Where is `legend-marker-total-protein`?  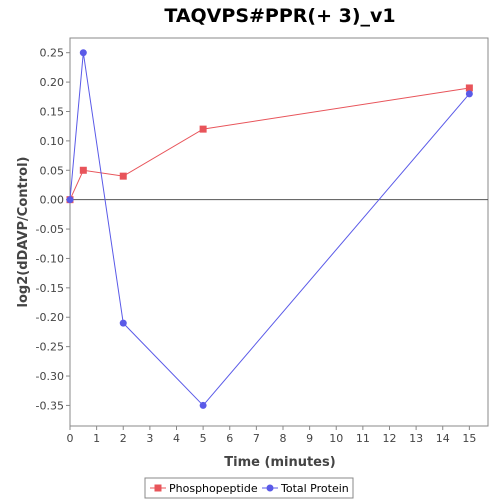 legend-marker-total-protein is located at coordinates (270, 488).